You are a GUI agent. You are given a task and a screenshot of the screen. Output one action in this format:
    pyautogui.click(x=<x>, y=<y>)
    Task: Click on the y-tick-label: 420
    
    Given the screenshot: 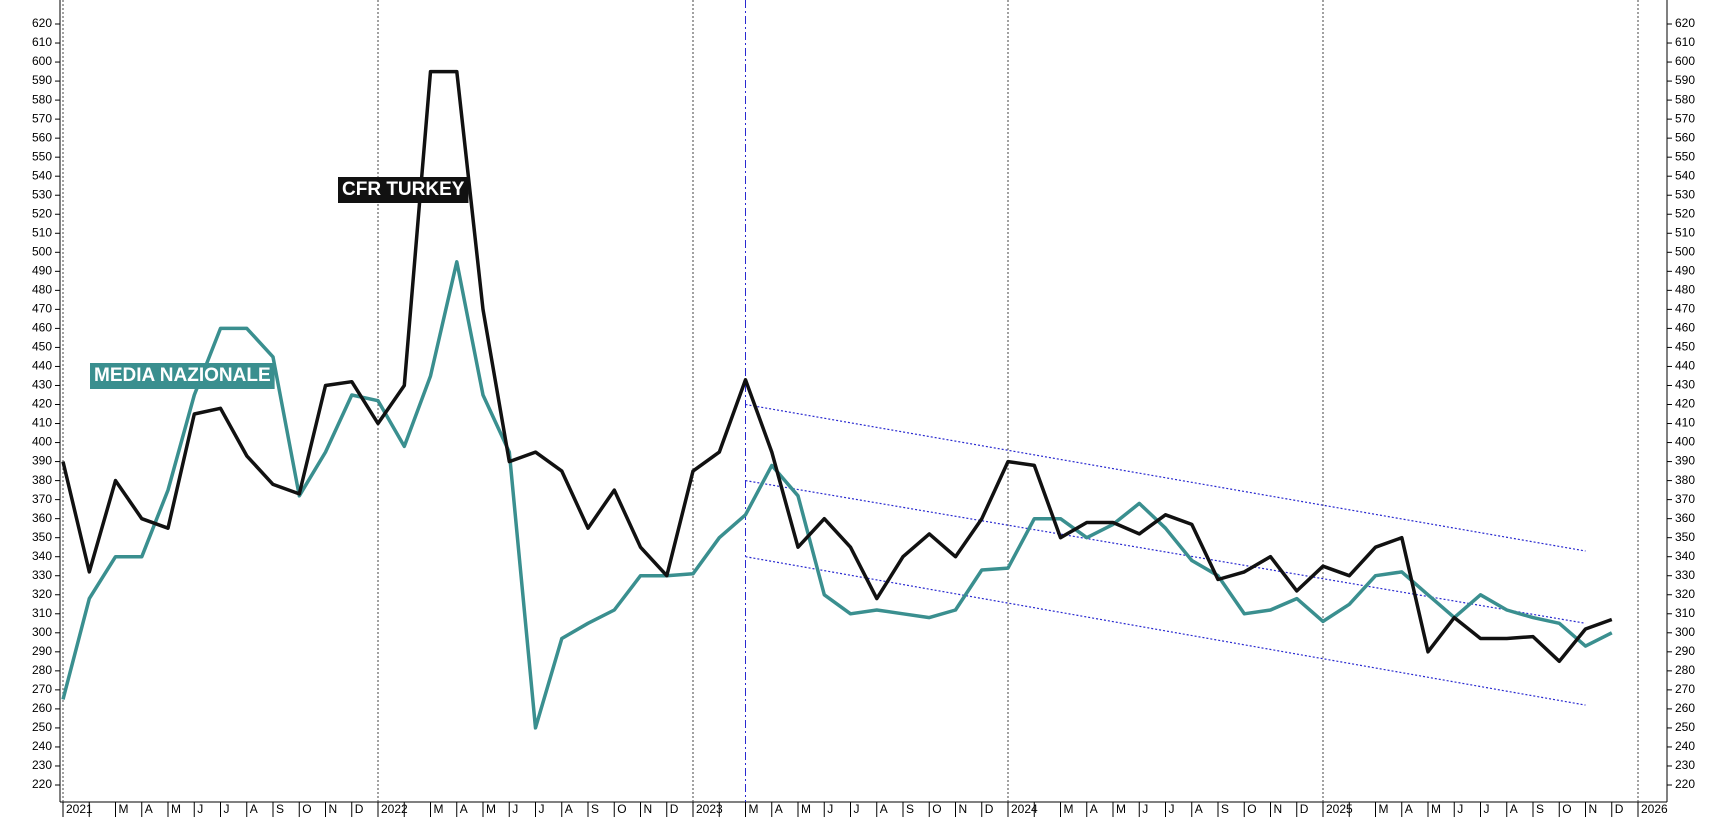 What is the action you would take?
    pyautogui.click(x=42, y=404)
    